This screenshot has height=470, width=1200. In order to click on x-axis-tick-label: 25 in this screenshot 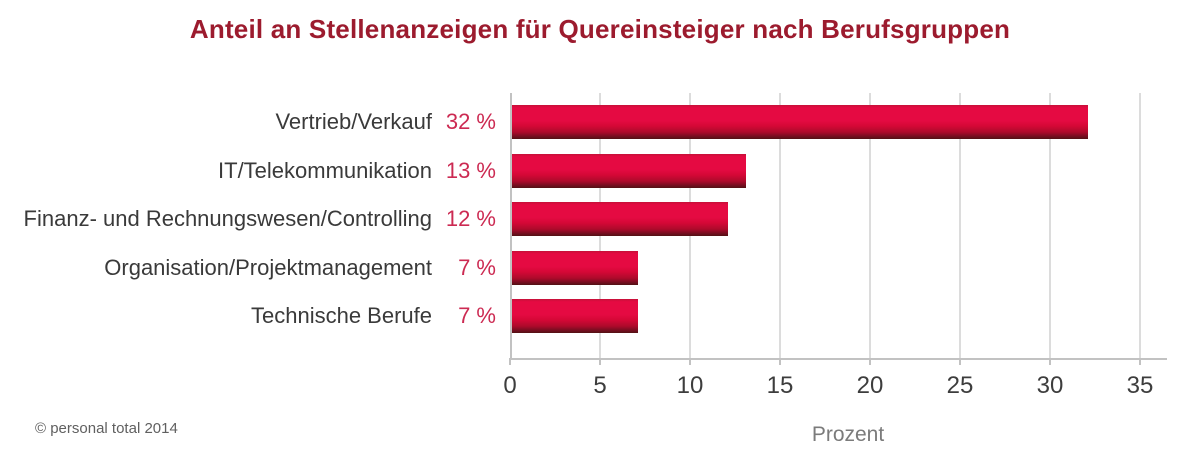, I will do `click(960, 385)`.